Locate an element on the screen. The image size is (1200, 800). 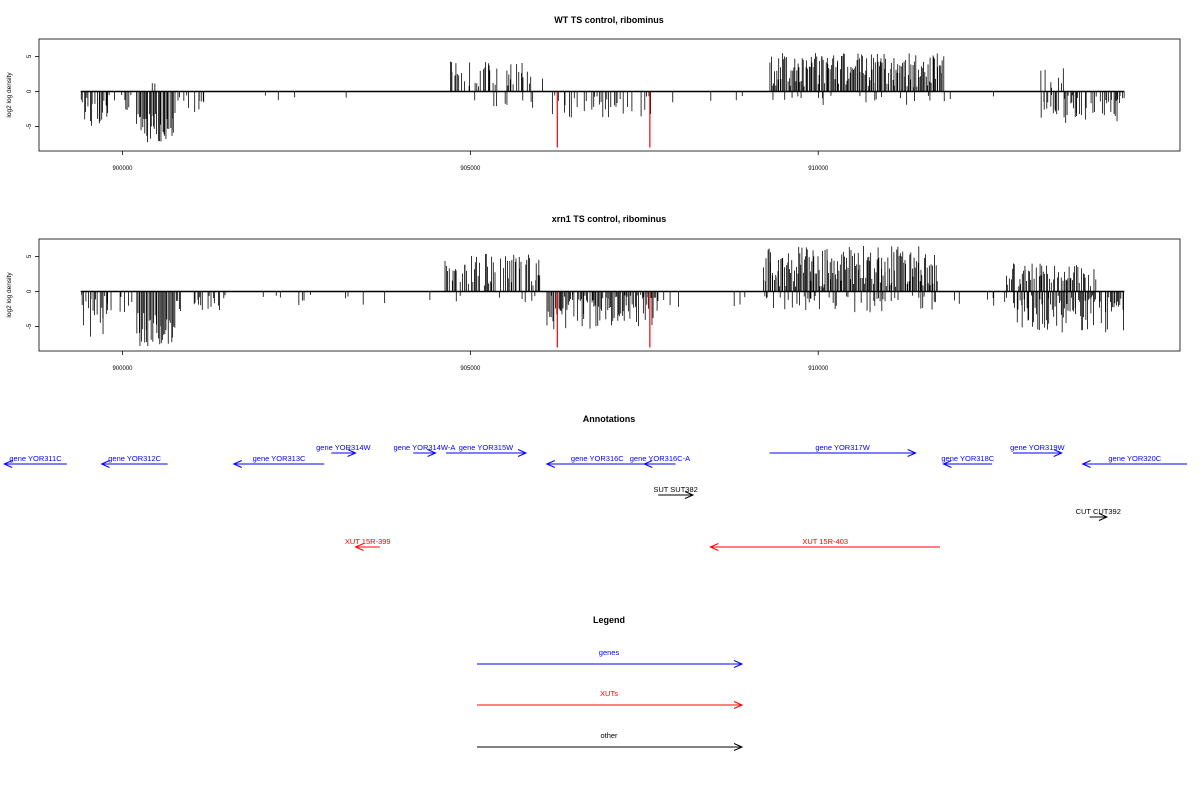
annotation-label: gene YOR319W is located at coordinates (1037, 447).